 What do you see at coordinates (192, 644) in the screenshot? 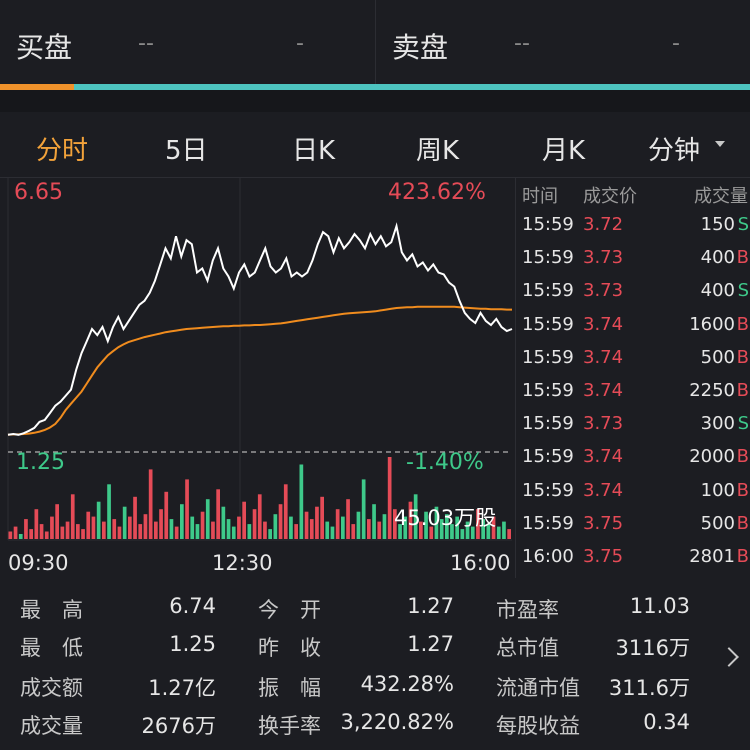
I see `stat-value-low: 1.25` at bounding box center [192, 644].